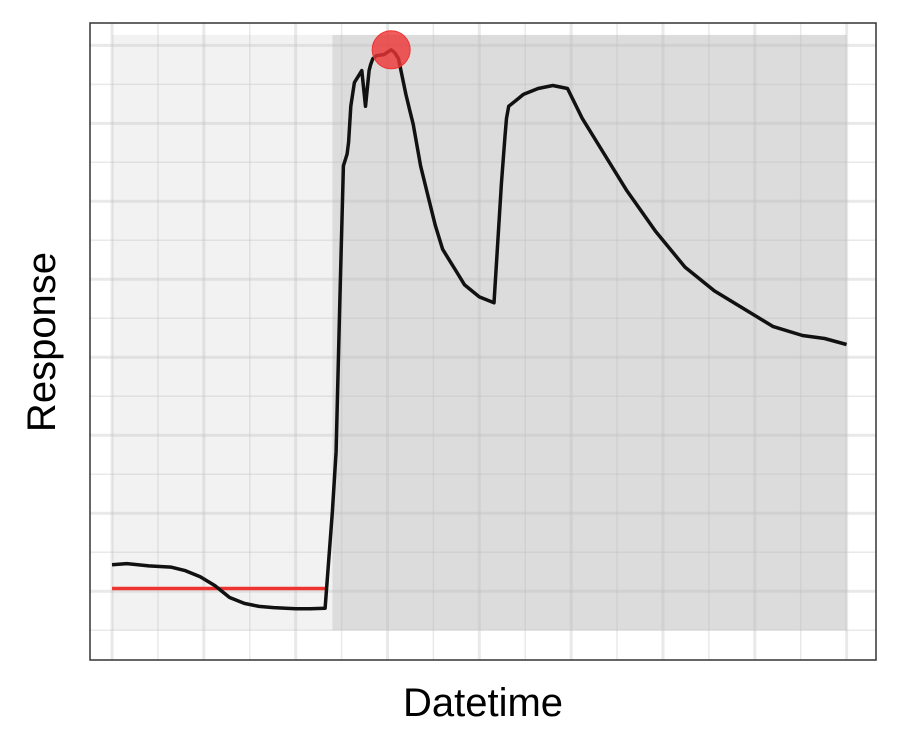 The height and width of the screenshot is (750, 900). What do you see at coordinates (391, 50) in the screenshot?
I see `peak-marker` at bounding box center [391, 50].